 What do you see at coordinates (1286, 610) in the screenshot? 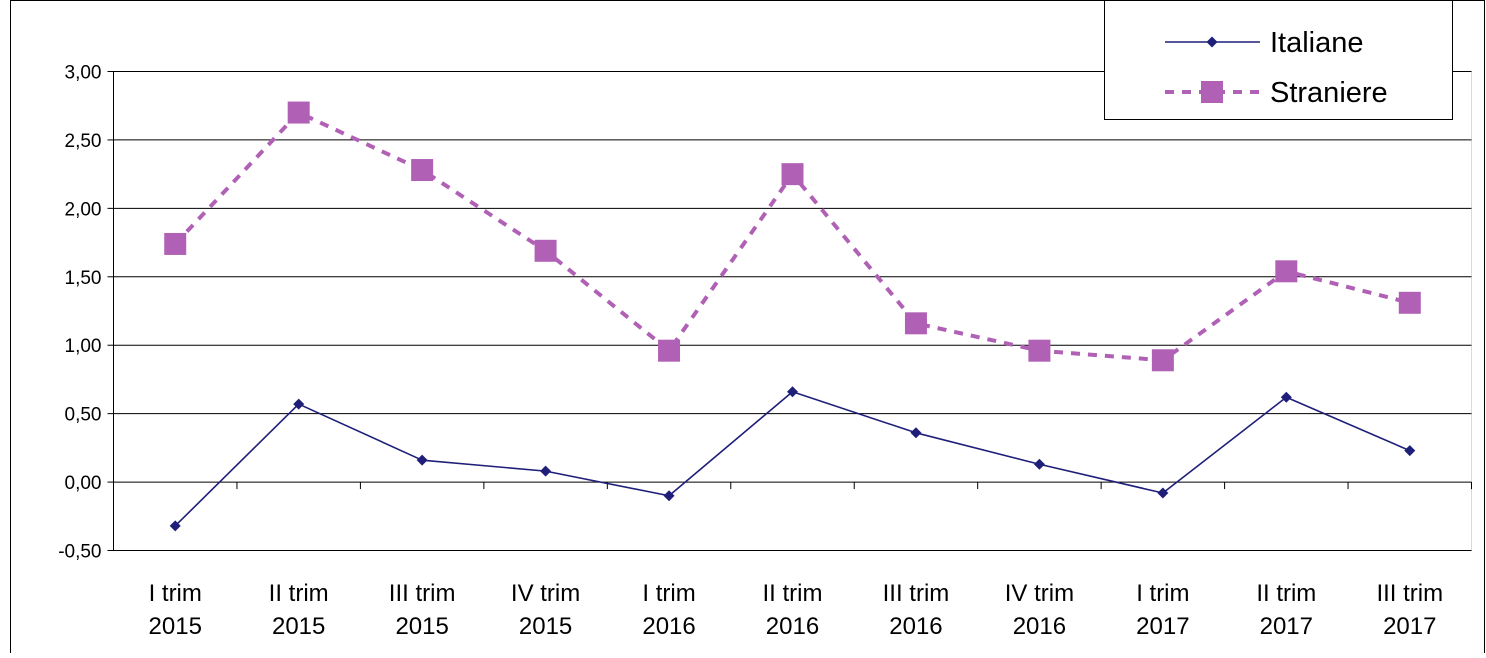
I see `x-tick-label: II trim 2017` at bounding box center [1286, 610].